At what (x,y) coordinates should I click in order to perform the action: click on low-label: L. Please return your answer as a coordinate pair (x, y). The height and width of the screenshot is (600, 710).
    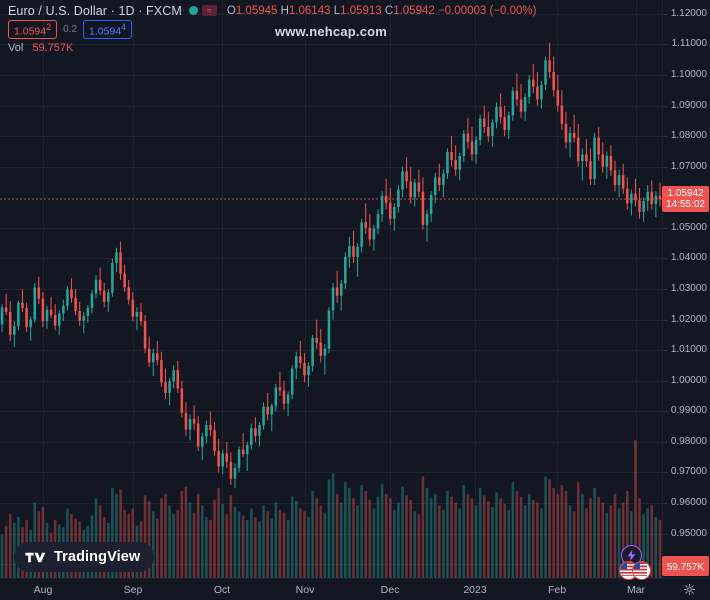
    Looking at the image, I should click on (337, 10).